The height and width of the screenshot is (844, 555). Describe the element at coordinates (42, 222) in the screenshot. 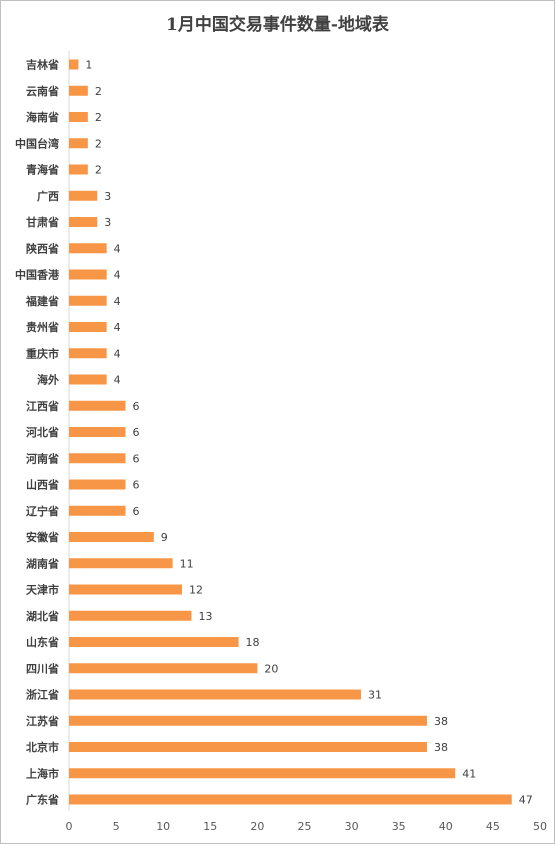

I see `category-label: 甘肃省` at that location.